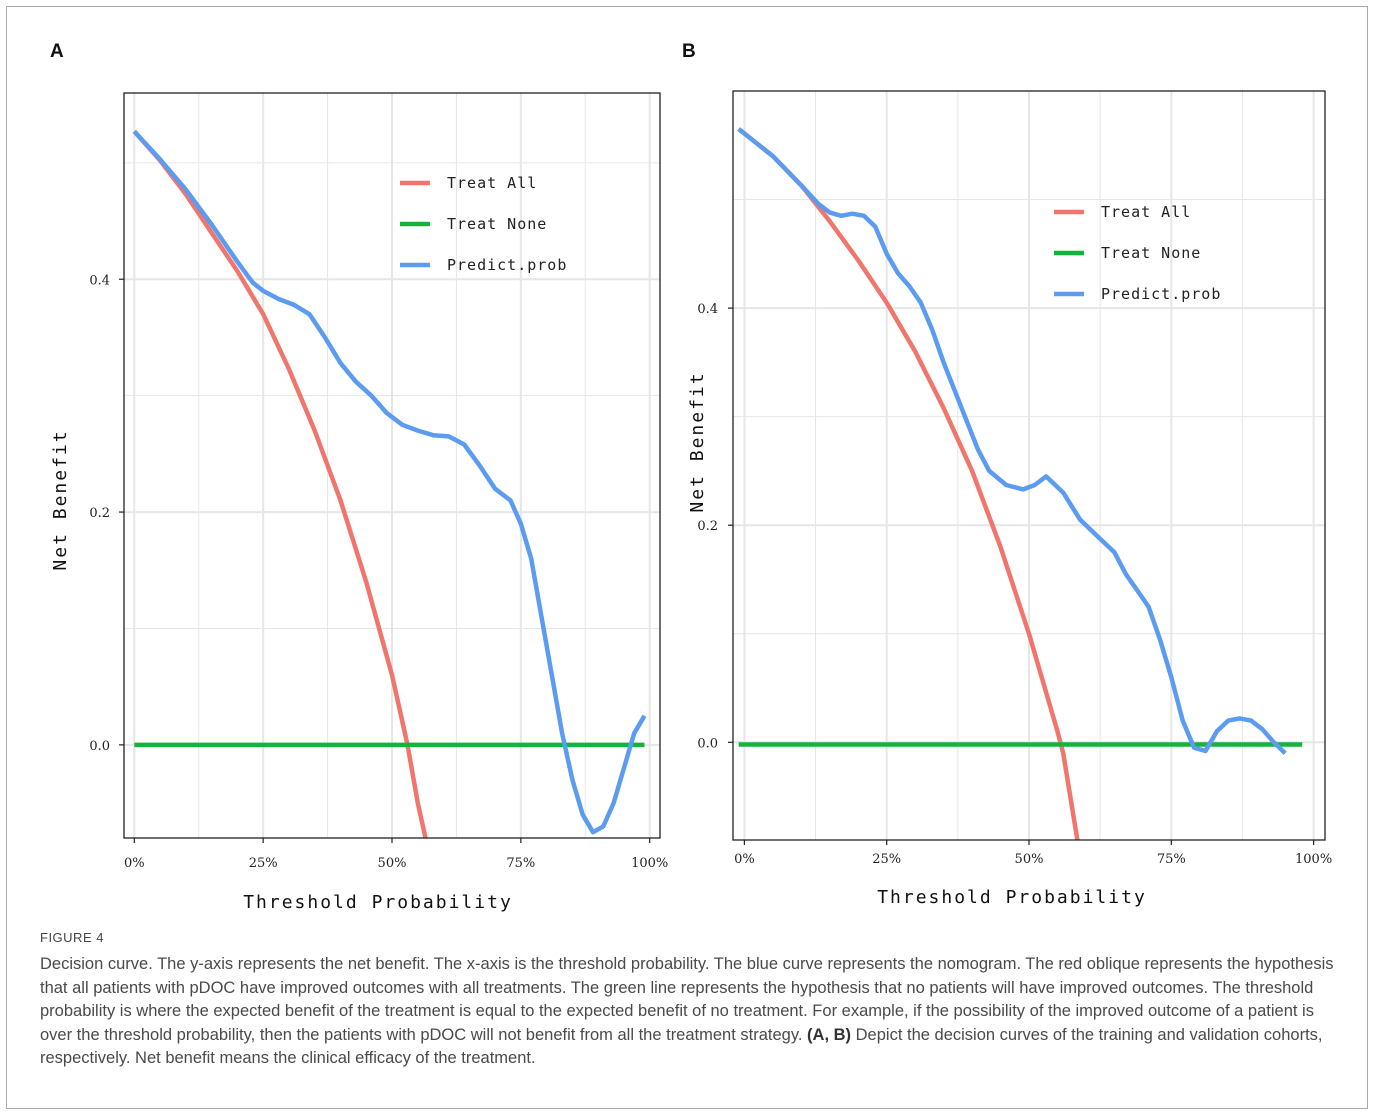  I want to click on panel-b-letter: B, so click(689, 51).